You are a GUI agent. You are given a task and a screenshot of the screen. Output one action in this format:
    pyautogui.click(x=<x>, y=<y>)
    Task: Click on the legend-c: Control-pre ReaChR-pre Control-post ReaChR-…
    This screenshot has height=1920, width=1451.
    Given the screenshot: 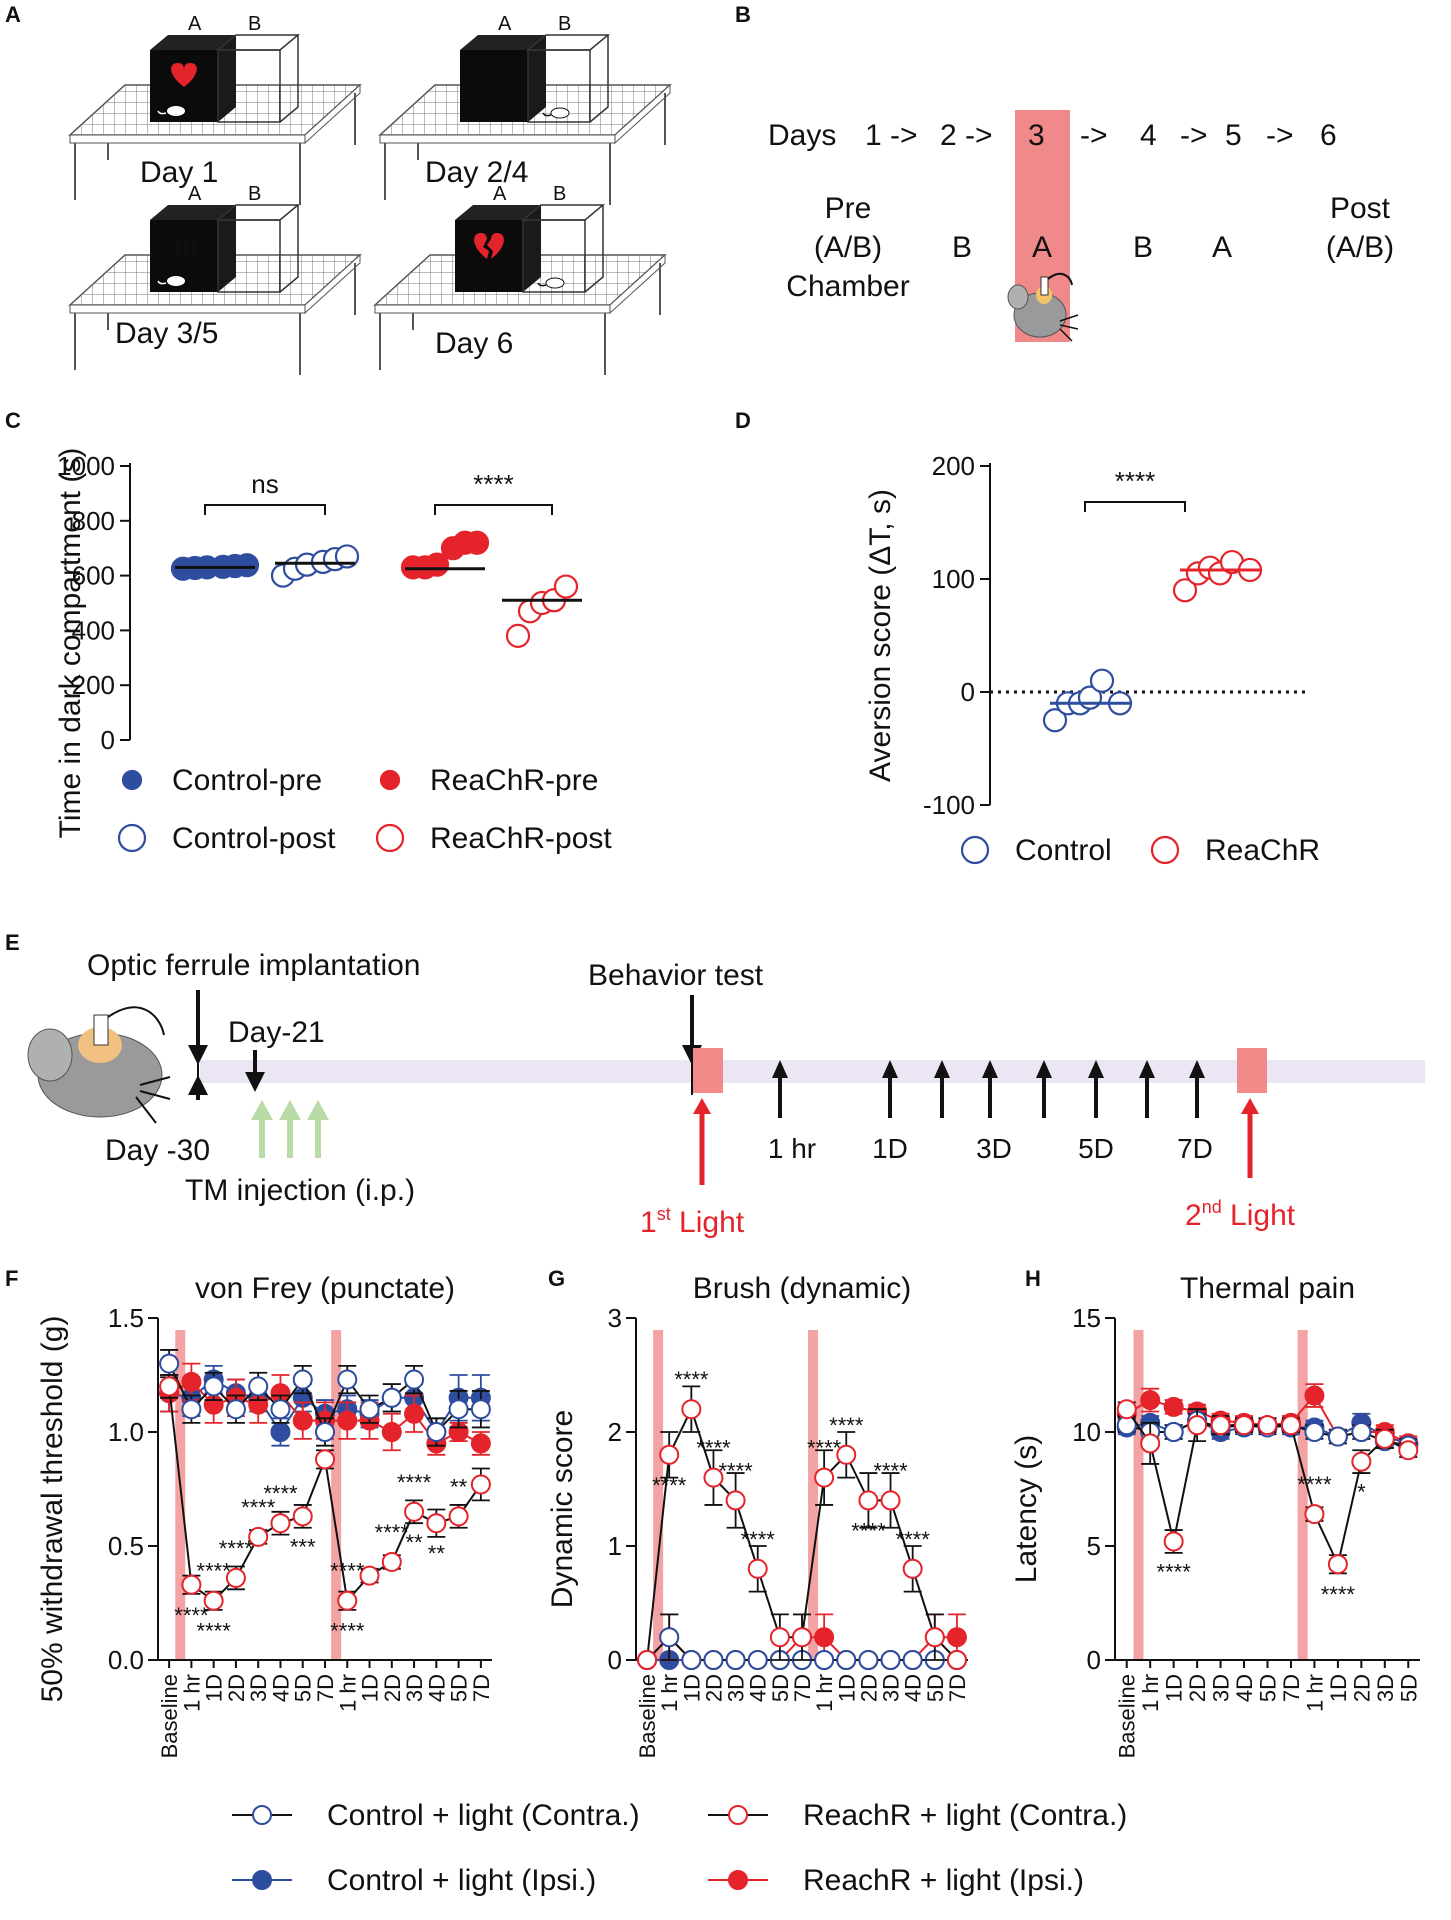 What is the action you would take?
    pyautogui.click(x=364, y=809)
    